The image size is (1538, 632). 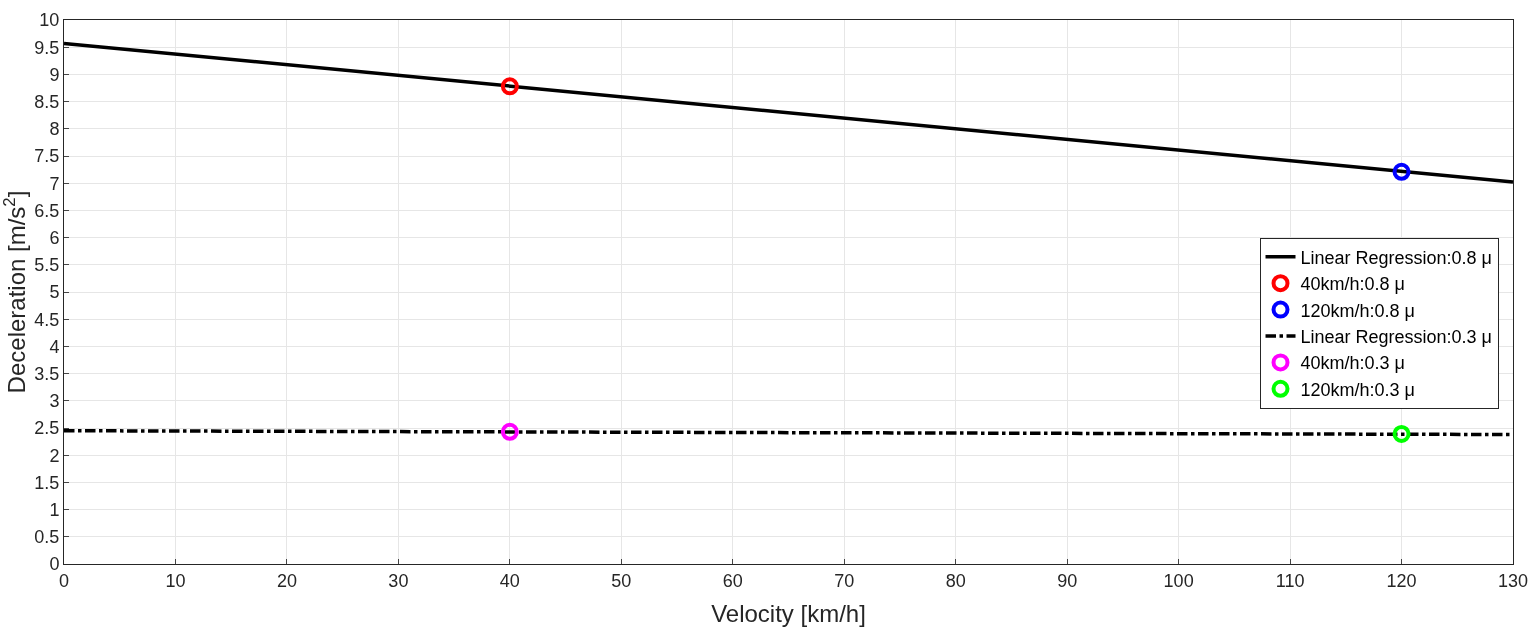 I want to click on y-tick-label: 7, so click(x=54, y=183).